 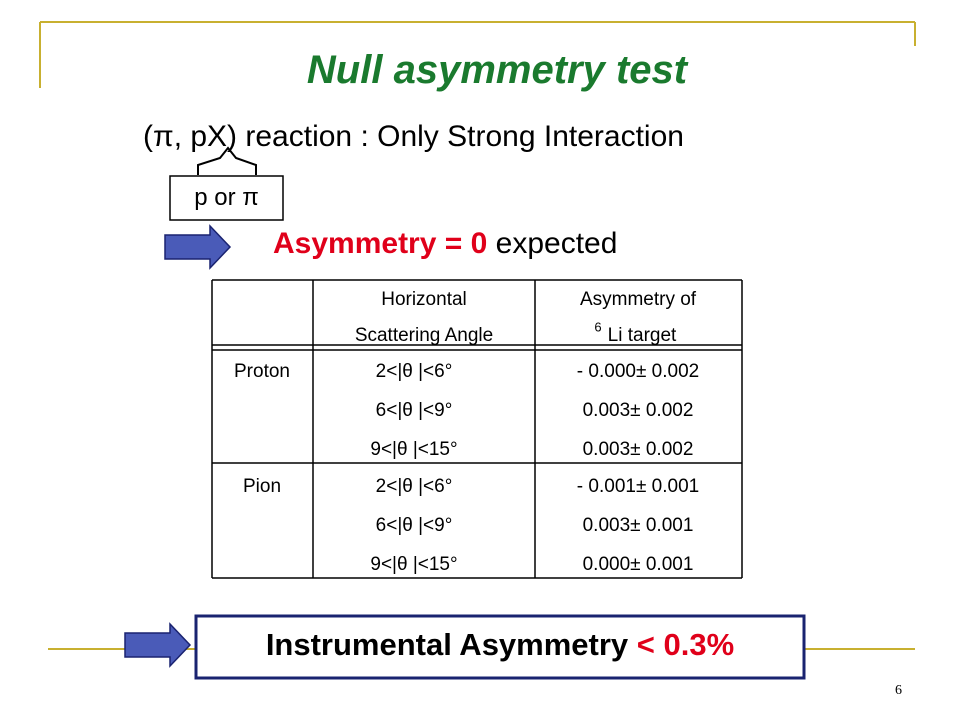 What do you see at coordinates (638, 371) in the screenshot?
I see `asymmetry-cell: - 0.000± 0.002` at bounding box center [638, 371].